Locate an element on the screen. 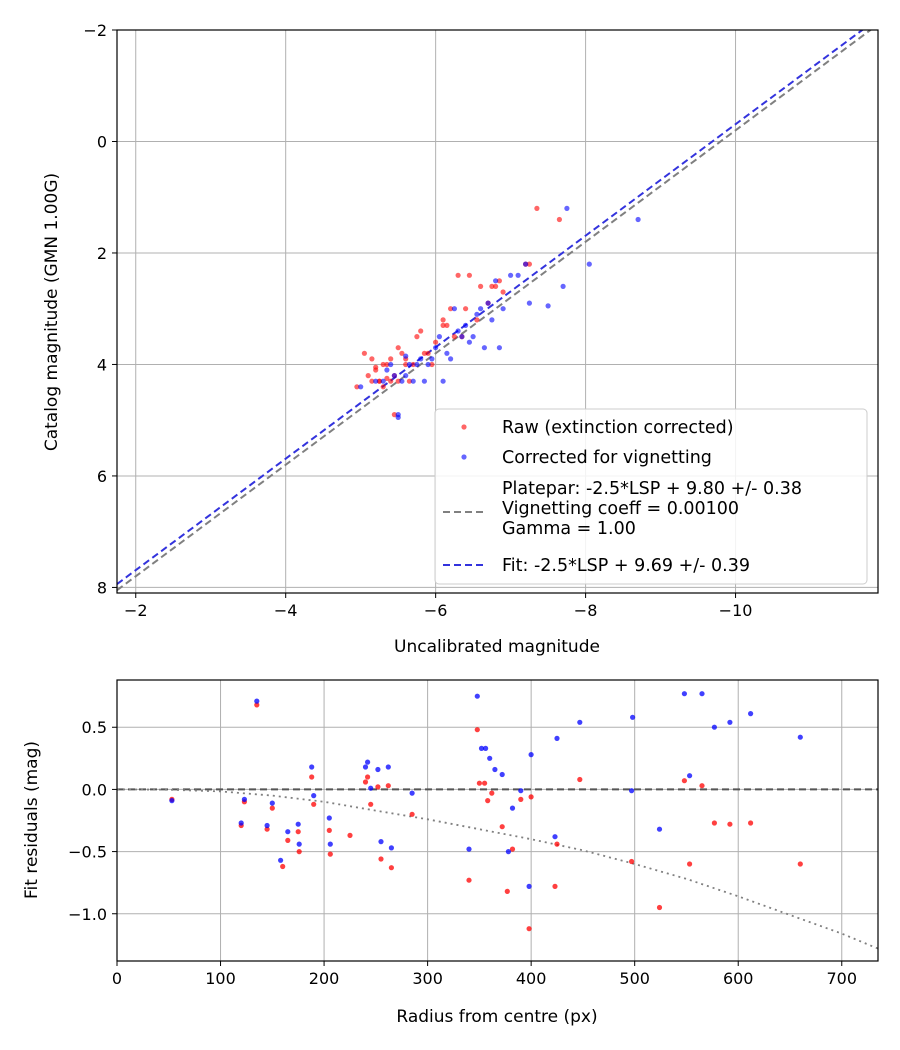  top-y-axis-label: Catalog magnitude (GMN 1.00G) is located at coordinates (52, 312).